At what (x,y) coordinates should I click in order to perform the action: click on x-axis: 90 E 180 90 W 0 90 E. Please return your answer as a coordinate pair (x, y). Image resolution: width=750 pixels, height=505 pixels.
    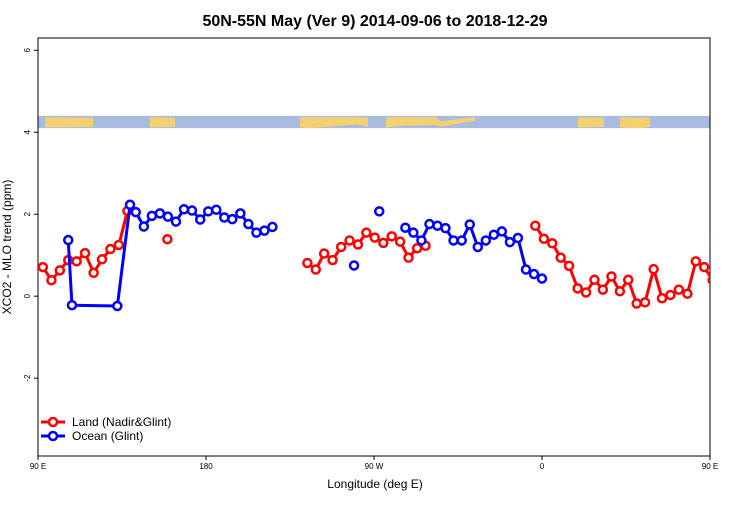
    Looking at the image, I should click on (374, 463).